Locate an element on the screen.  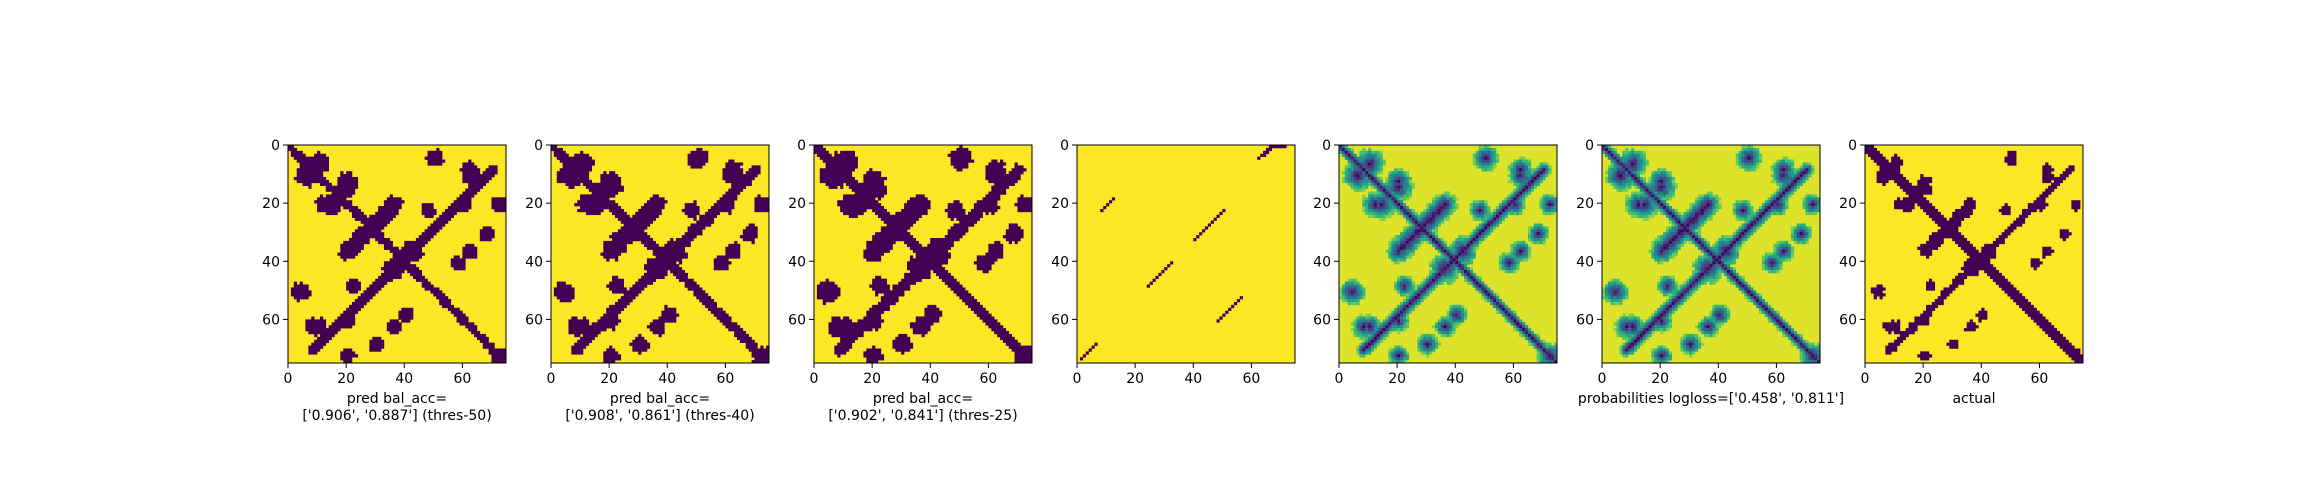
heatmap-panel-5: 0 20 40 60 0 20 40 60 is located at coordinates (1435, 262).